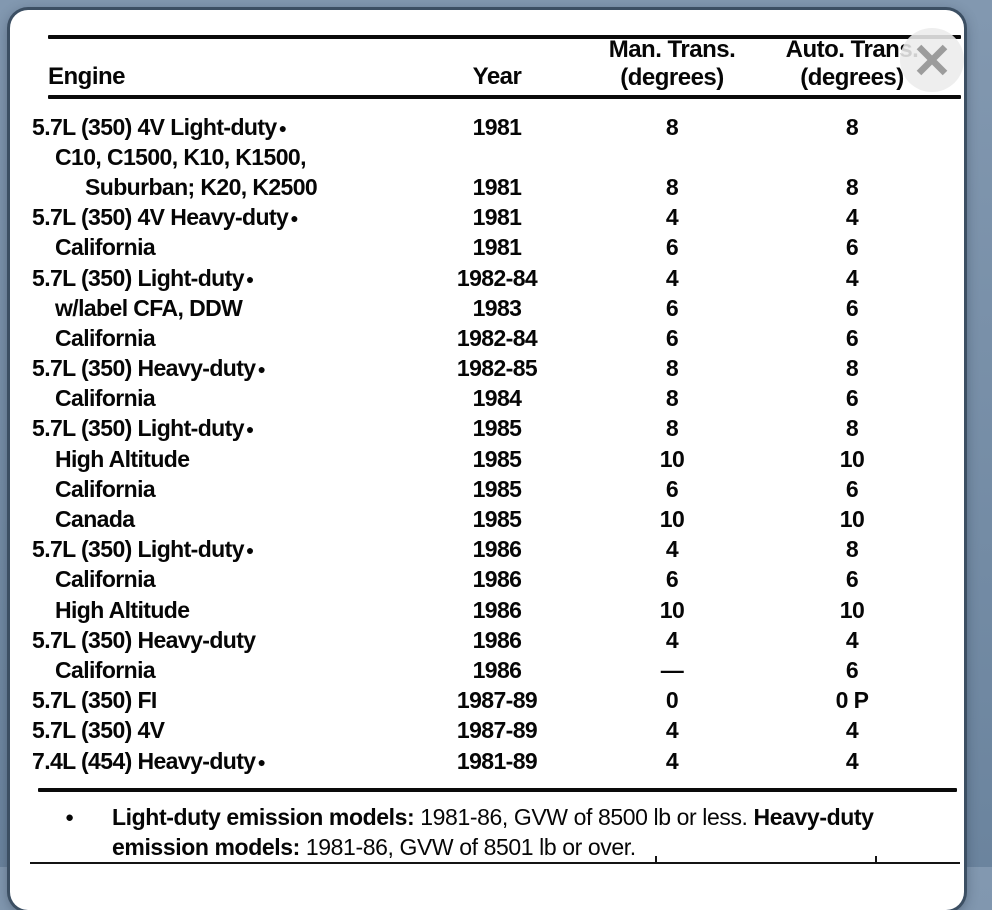 The width and height of the screenshot is (992, 910). Describe the element at coordinates (144, 368) in the screenshot. I see `engine-text: 5.7L (350) Heavy-duty` at that location.